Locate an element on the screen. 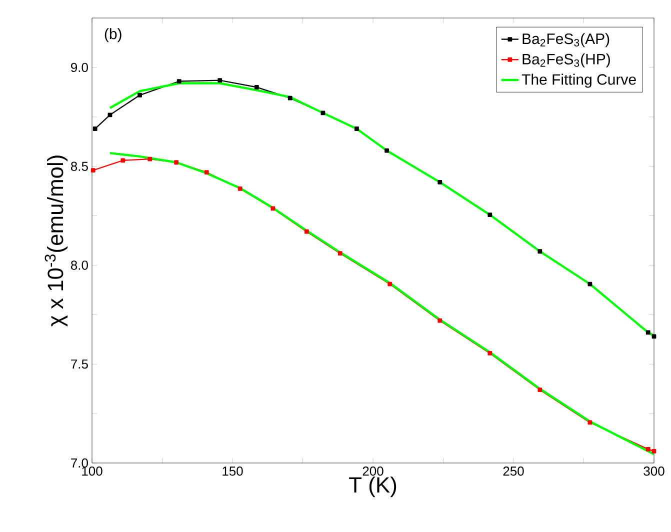 Image resolution: width=671 pixels, height=532 pixels. x-tick-label: 200 is located at coordinates (373, 471).